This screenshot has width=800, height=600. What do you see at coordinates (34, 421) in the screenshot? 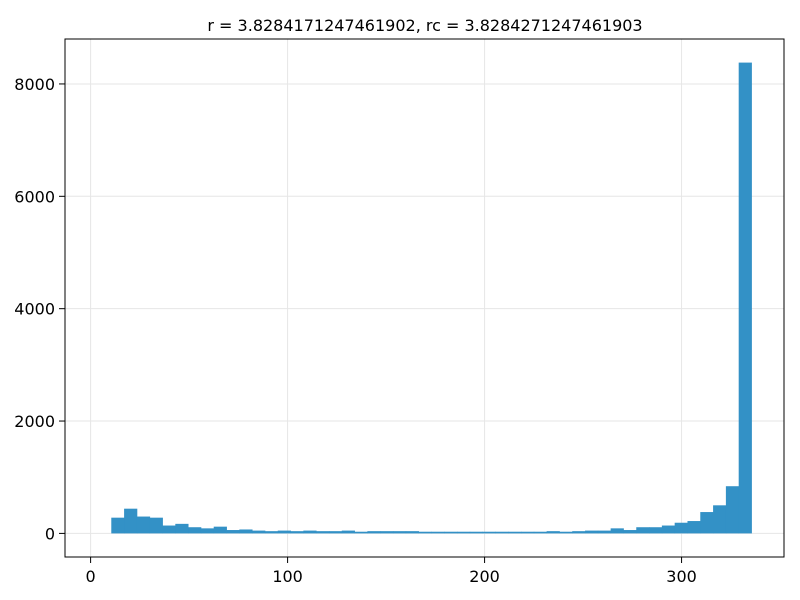
I see `y-tick-label: 2000` at bounding box center [34, 421].